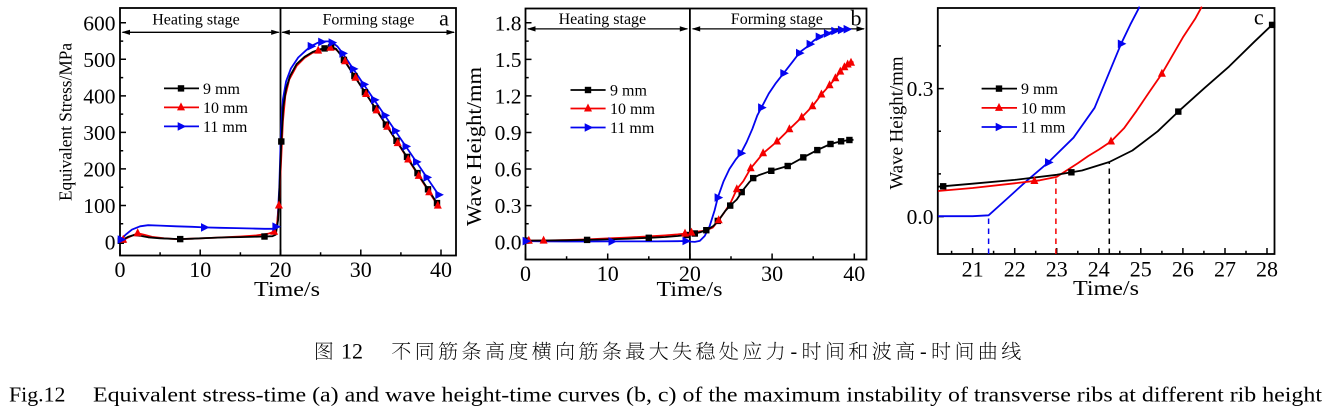  What do you see at coordinates (1057, 269) in the screenshot?
I see `svg-text: 23` at bounding box center [1057, 269].